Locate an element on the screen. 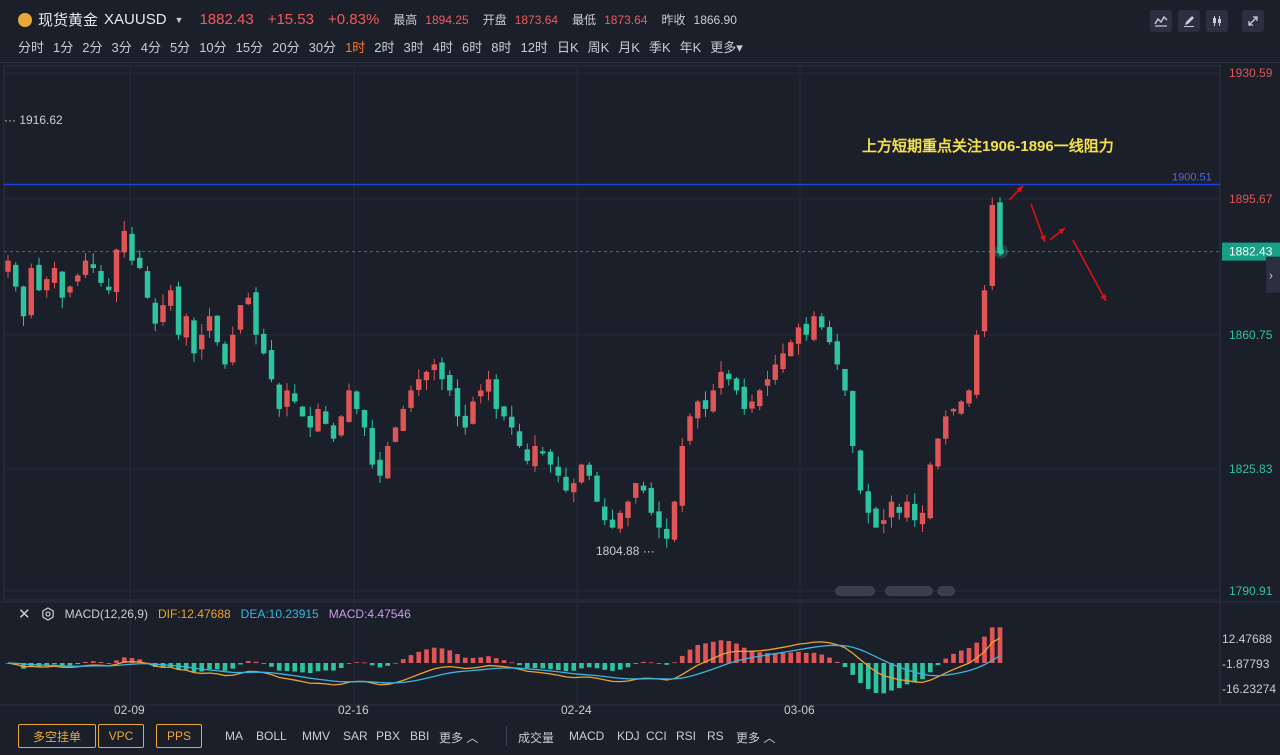  sub-indicator-0: 成交量 is located at coordinates (536, 738).